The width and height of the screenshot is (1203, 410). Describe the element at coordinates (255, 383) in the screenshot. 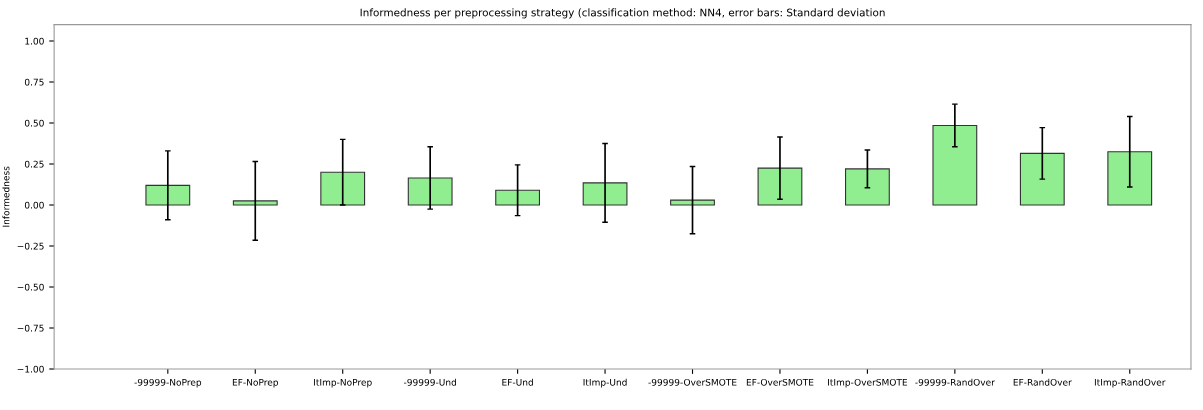

I see `x-tick-label: EF-NoPrep` at that location.